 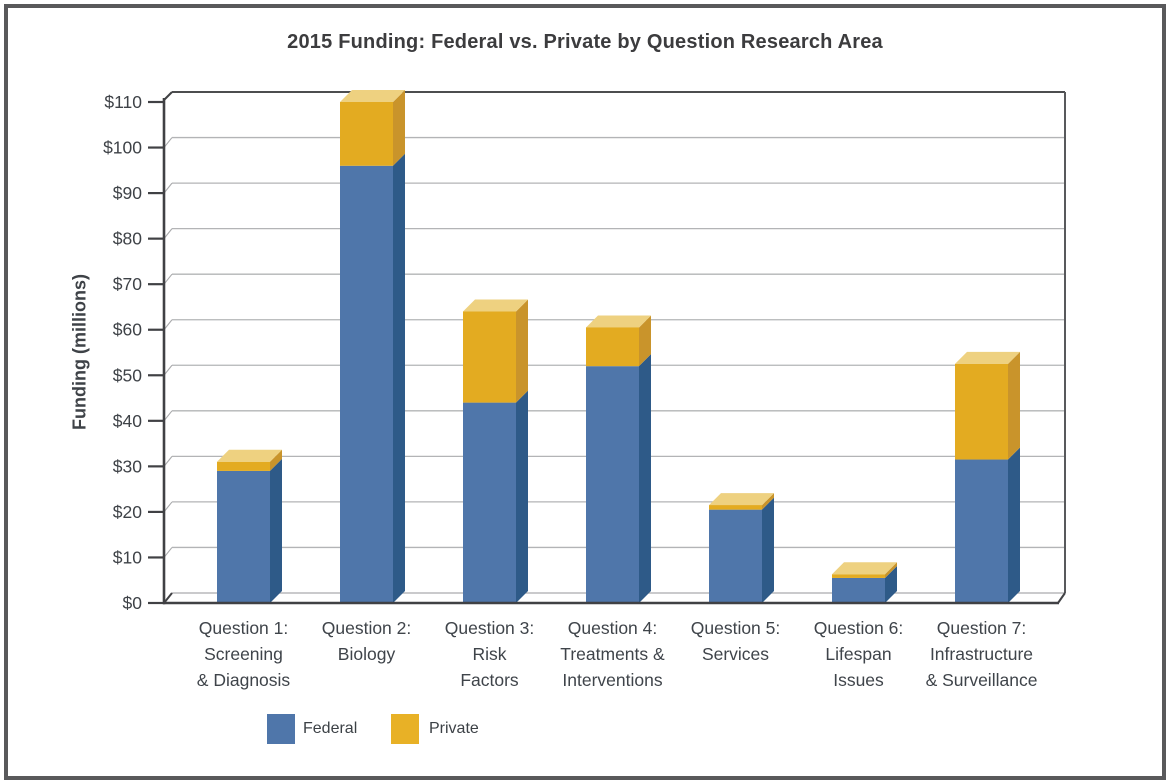 What do you see at coordinates (768, 501) in the screenshot?
I see `bar-q5-private-side` at bounding box center [768, 501].